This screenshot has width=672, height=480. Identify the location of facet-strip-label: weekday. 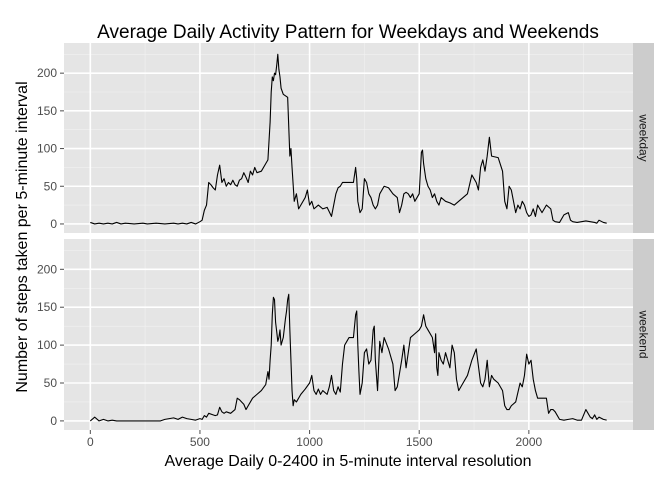
(644, 137).